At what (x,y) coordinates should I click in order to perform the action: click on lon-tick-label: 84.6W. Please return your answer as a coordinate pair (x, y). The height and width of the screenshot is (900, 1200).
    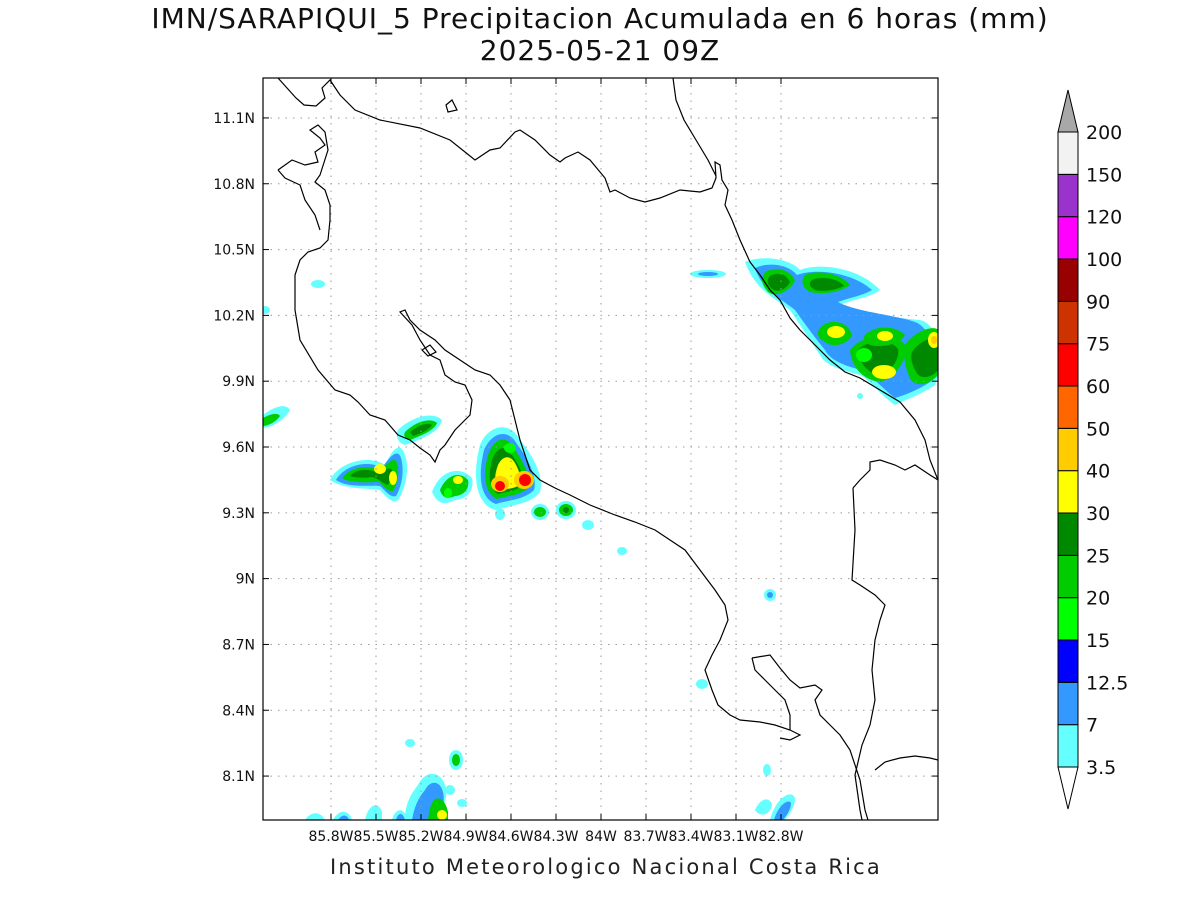
    Looking at the image, I should click on (510, 837).